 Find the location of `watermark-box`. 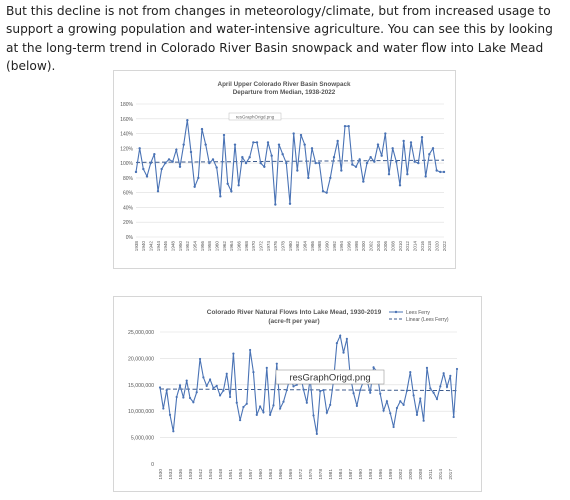

watermark-box is located at coordinates (255, 116).